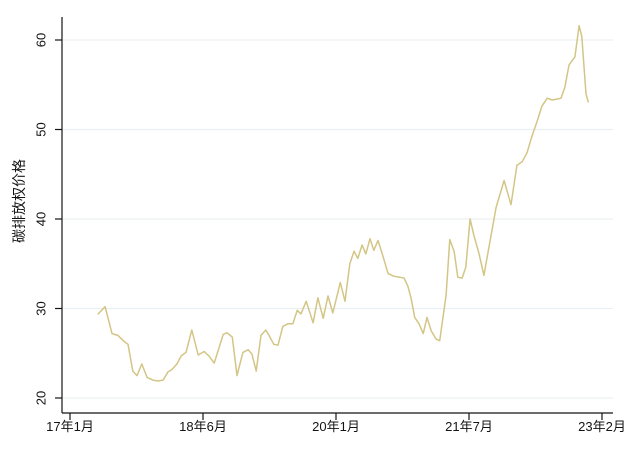  What do you see at coordinates (40, 40) in the screenshot?
I see `y-tick-label: 60` at bounding box center [40, 40].